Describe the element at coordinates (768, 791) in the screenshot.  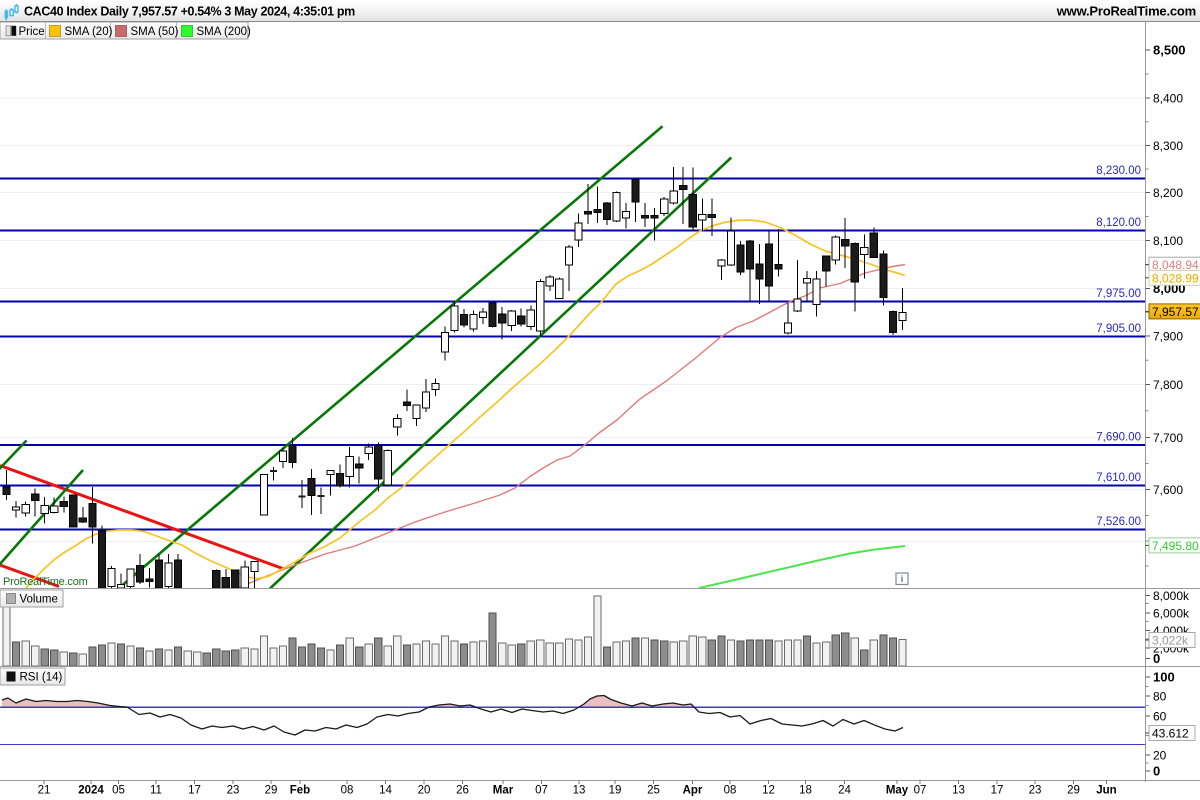
I see `svg-text: 12` at that location.